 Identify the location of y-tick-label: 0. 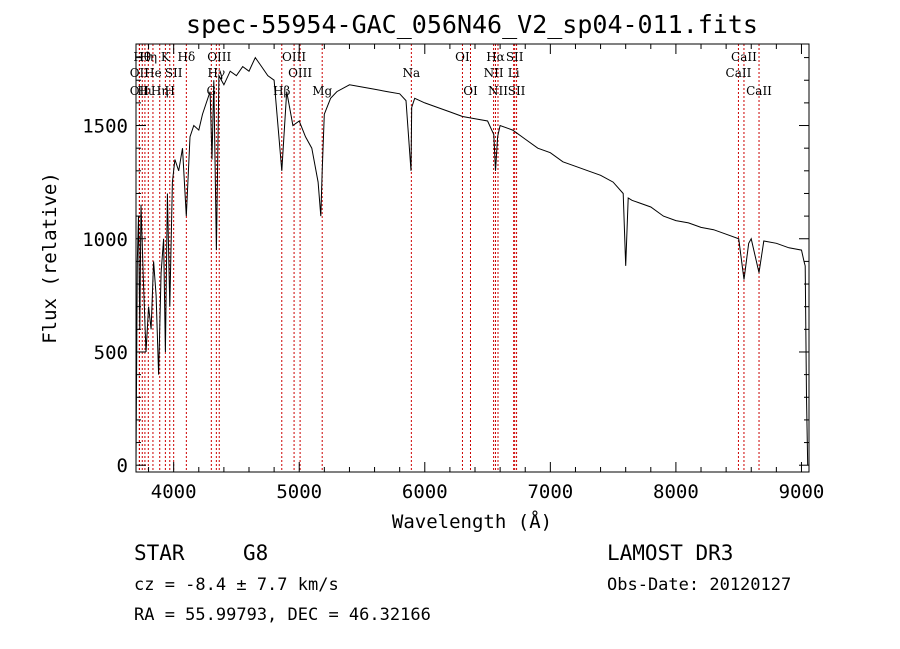
(122, 466).